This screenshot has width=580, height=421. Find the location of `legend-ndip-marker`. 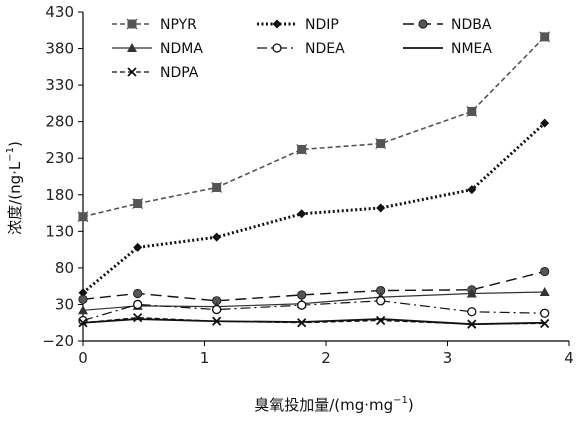

legend-ndip-marker is located at coordinates (277, 24).